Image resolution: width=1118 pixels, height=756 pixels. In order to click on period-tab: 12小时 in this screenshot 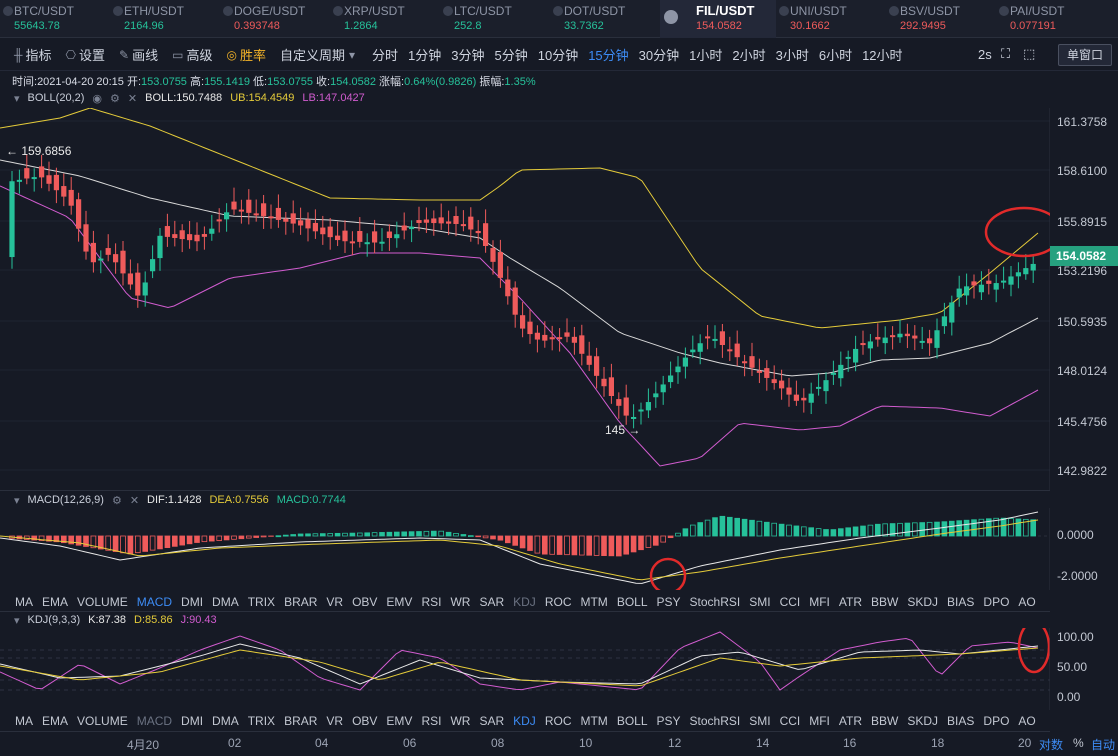, I will do `click(882, 55)`.